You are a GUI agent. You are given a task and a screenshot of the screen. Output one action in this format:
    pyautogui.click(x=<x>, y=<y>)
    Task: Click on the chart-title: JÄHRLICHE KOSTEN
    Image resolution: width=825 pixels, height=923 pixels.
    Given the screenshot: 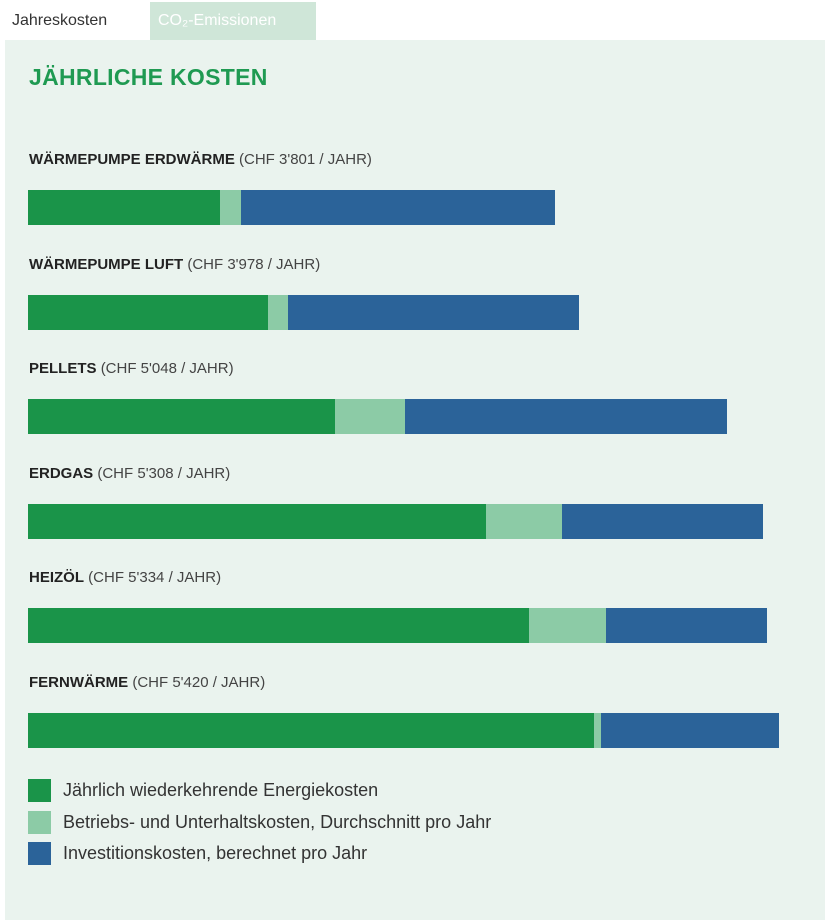 What is the action you would take?
    pyautogui.click(x=148, y=77)
    